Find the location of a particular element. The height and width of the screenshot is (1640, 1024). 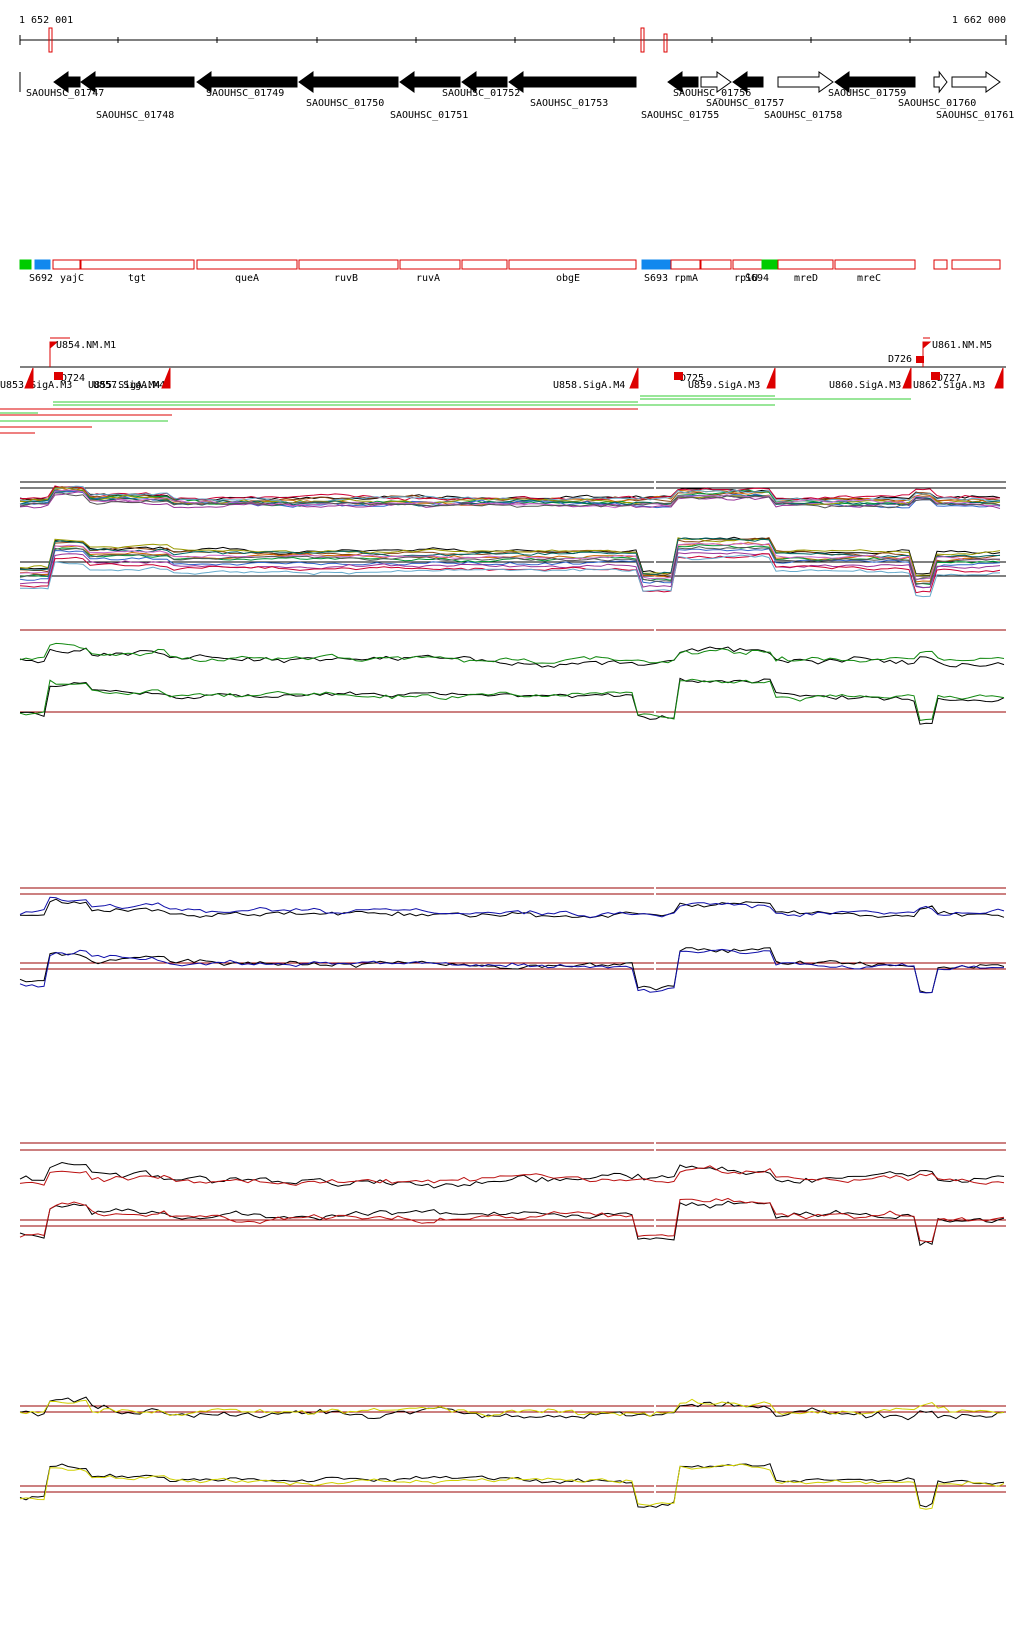

site-label: D725 is located at coordinates (692, 378).